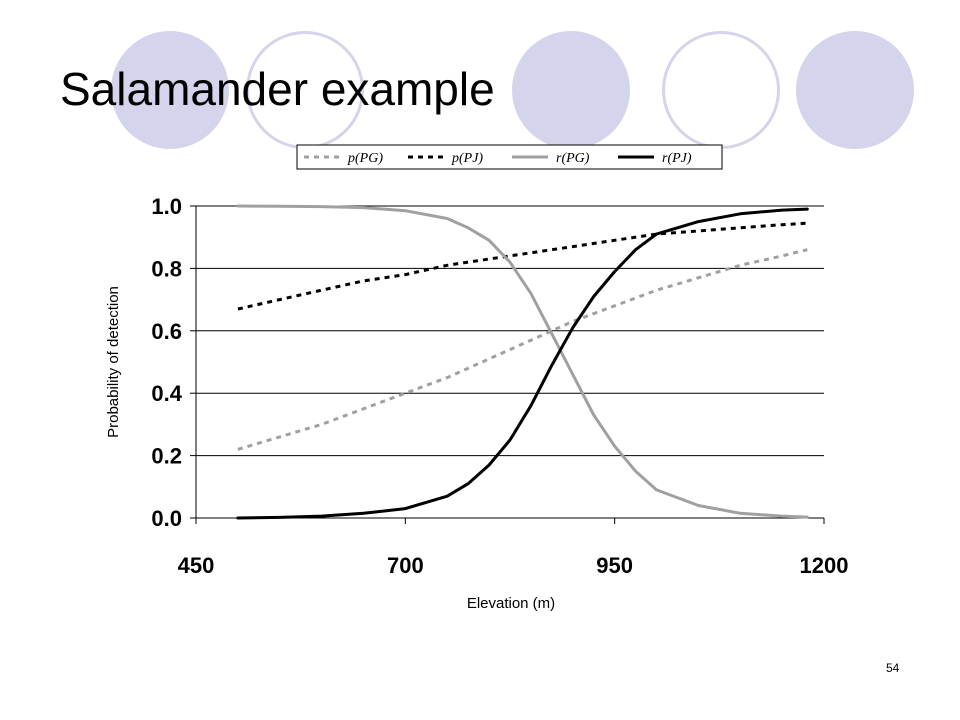 Image resolution: width=960 pixels, height=720 pixels. What do you see at coordinates (365, 158) in the screenshot?
I see `legend-label: p(PG)` at bounding box center [365, 158].